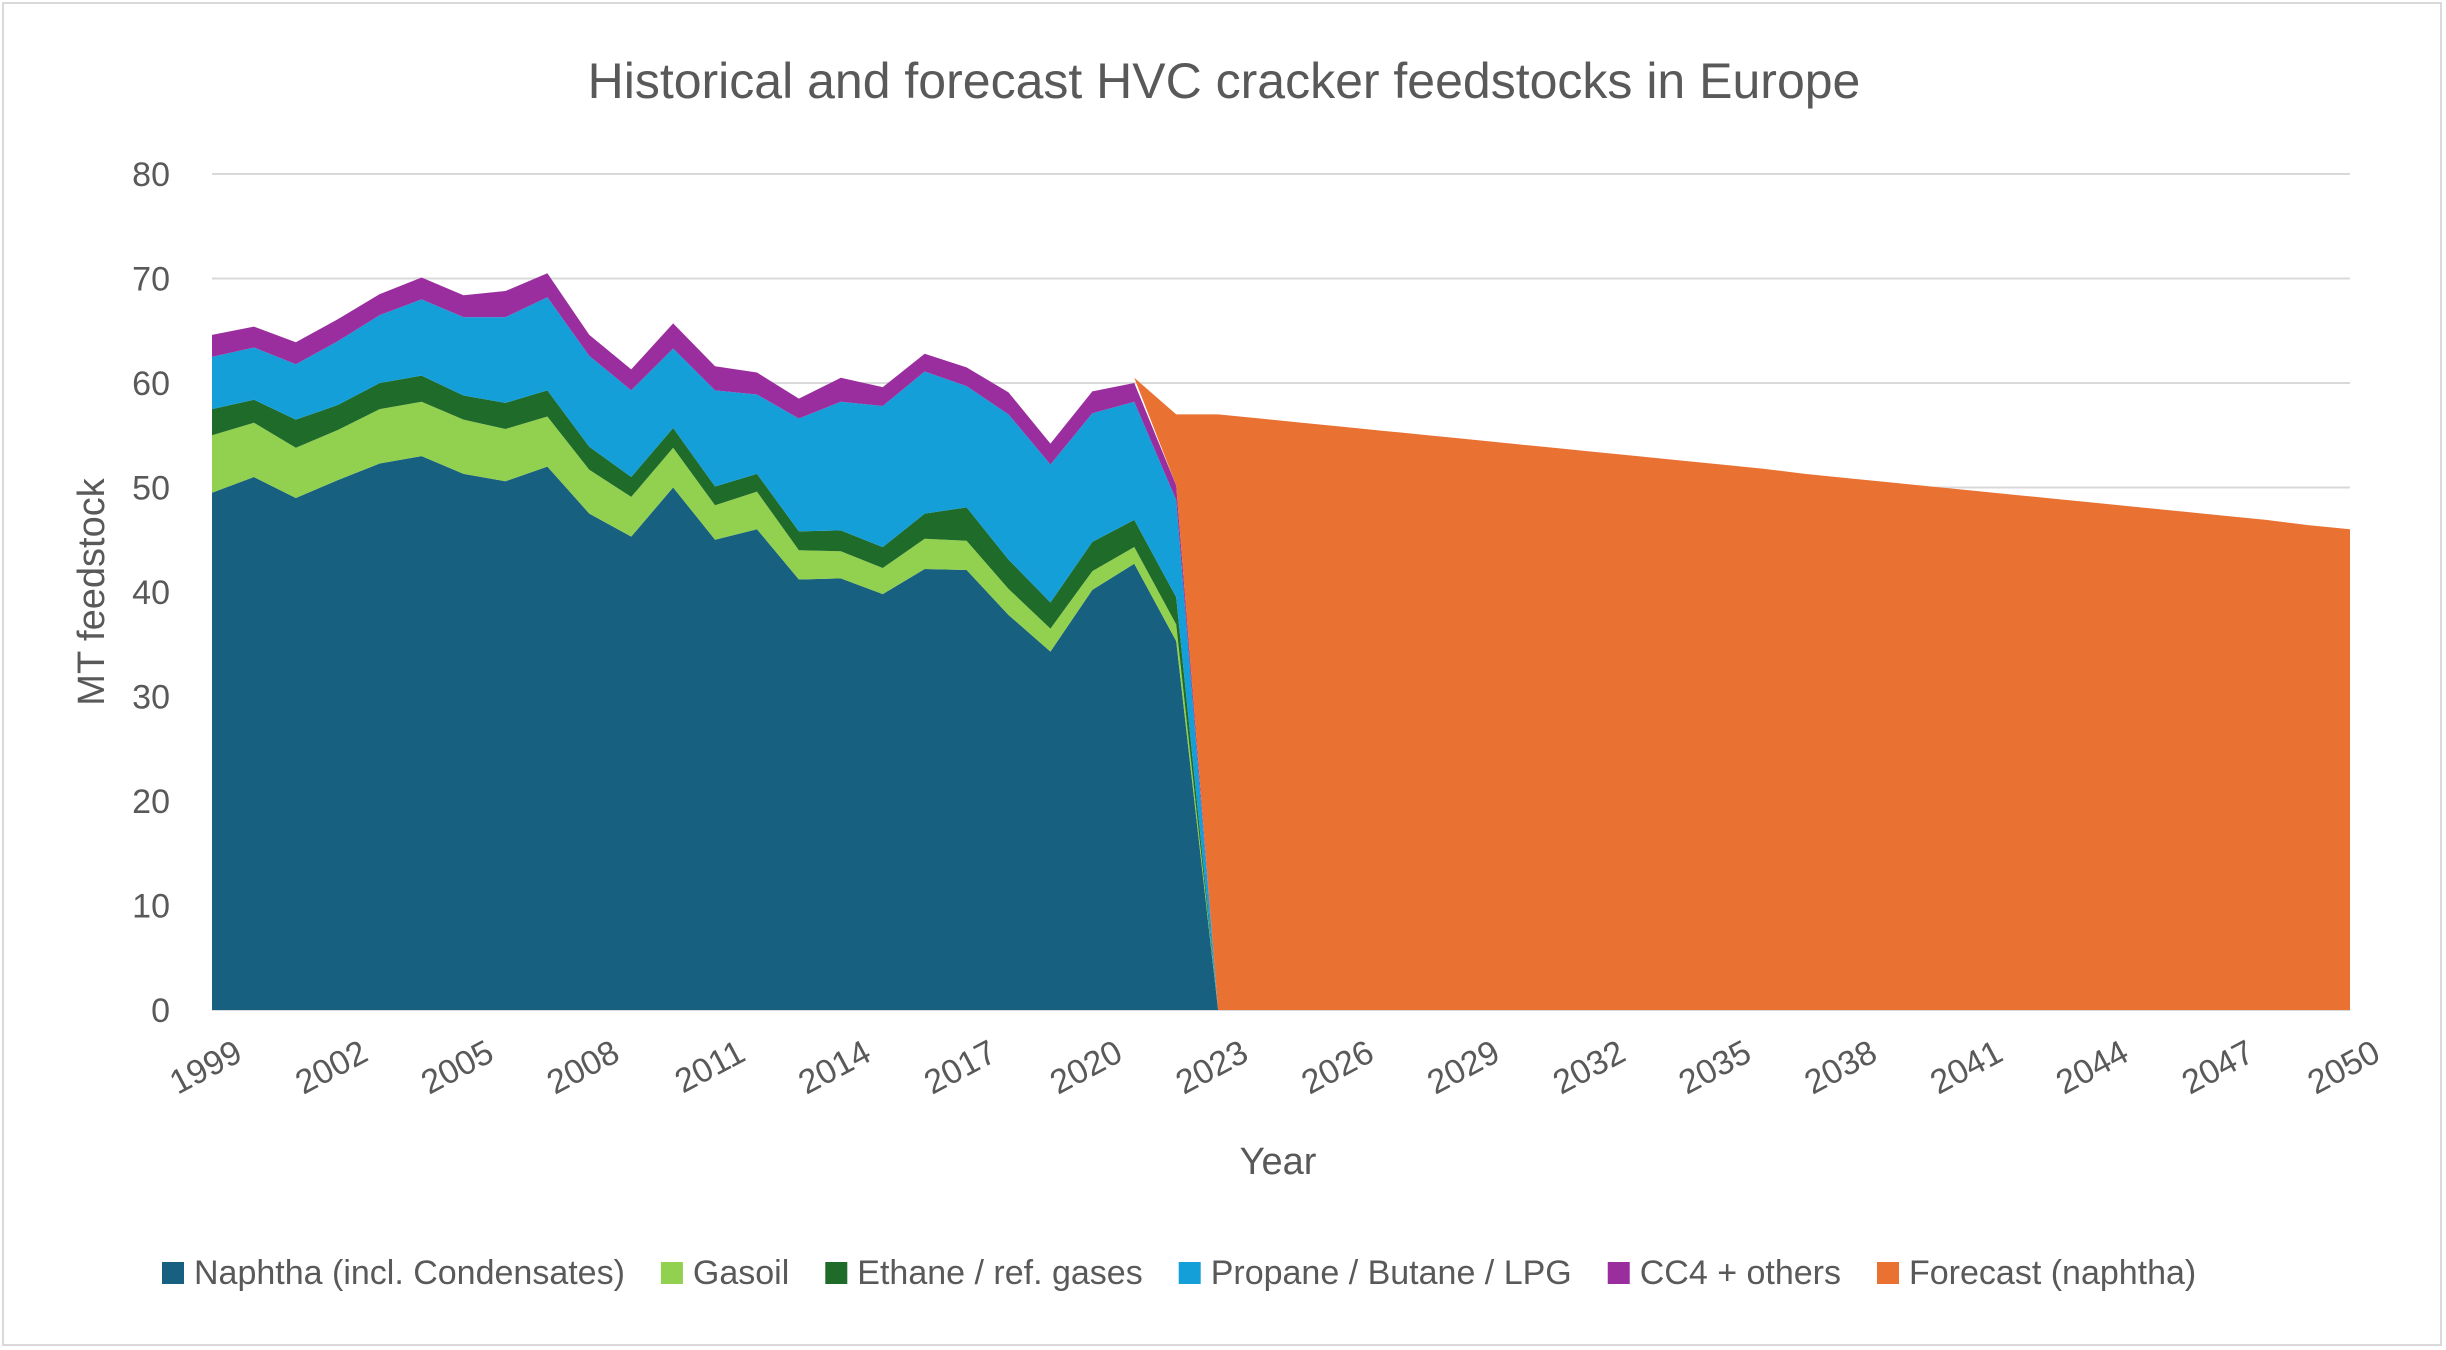 This screenshot has height=1350, width=2446. What do you see at coordinates (1740, 1273) in the screenshot?
I see `legend-item-label: CC4 + others` at bounding box center [1740, 1273].